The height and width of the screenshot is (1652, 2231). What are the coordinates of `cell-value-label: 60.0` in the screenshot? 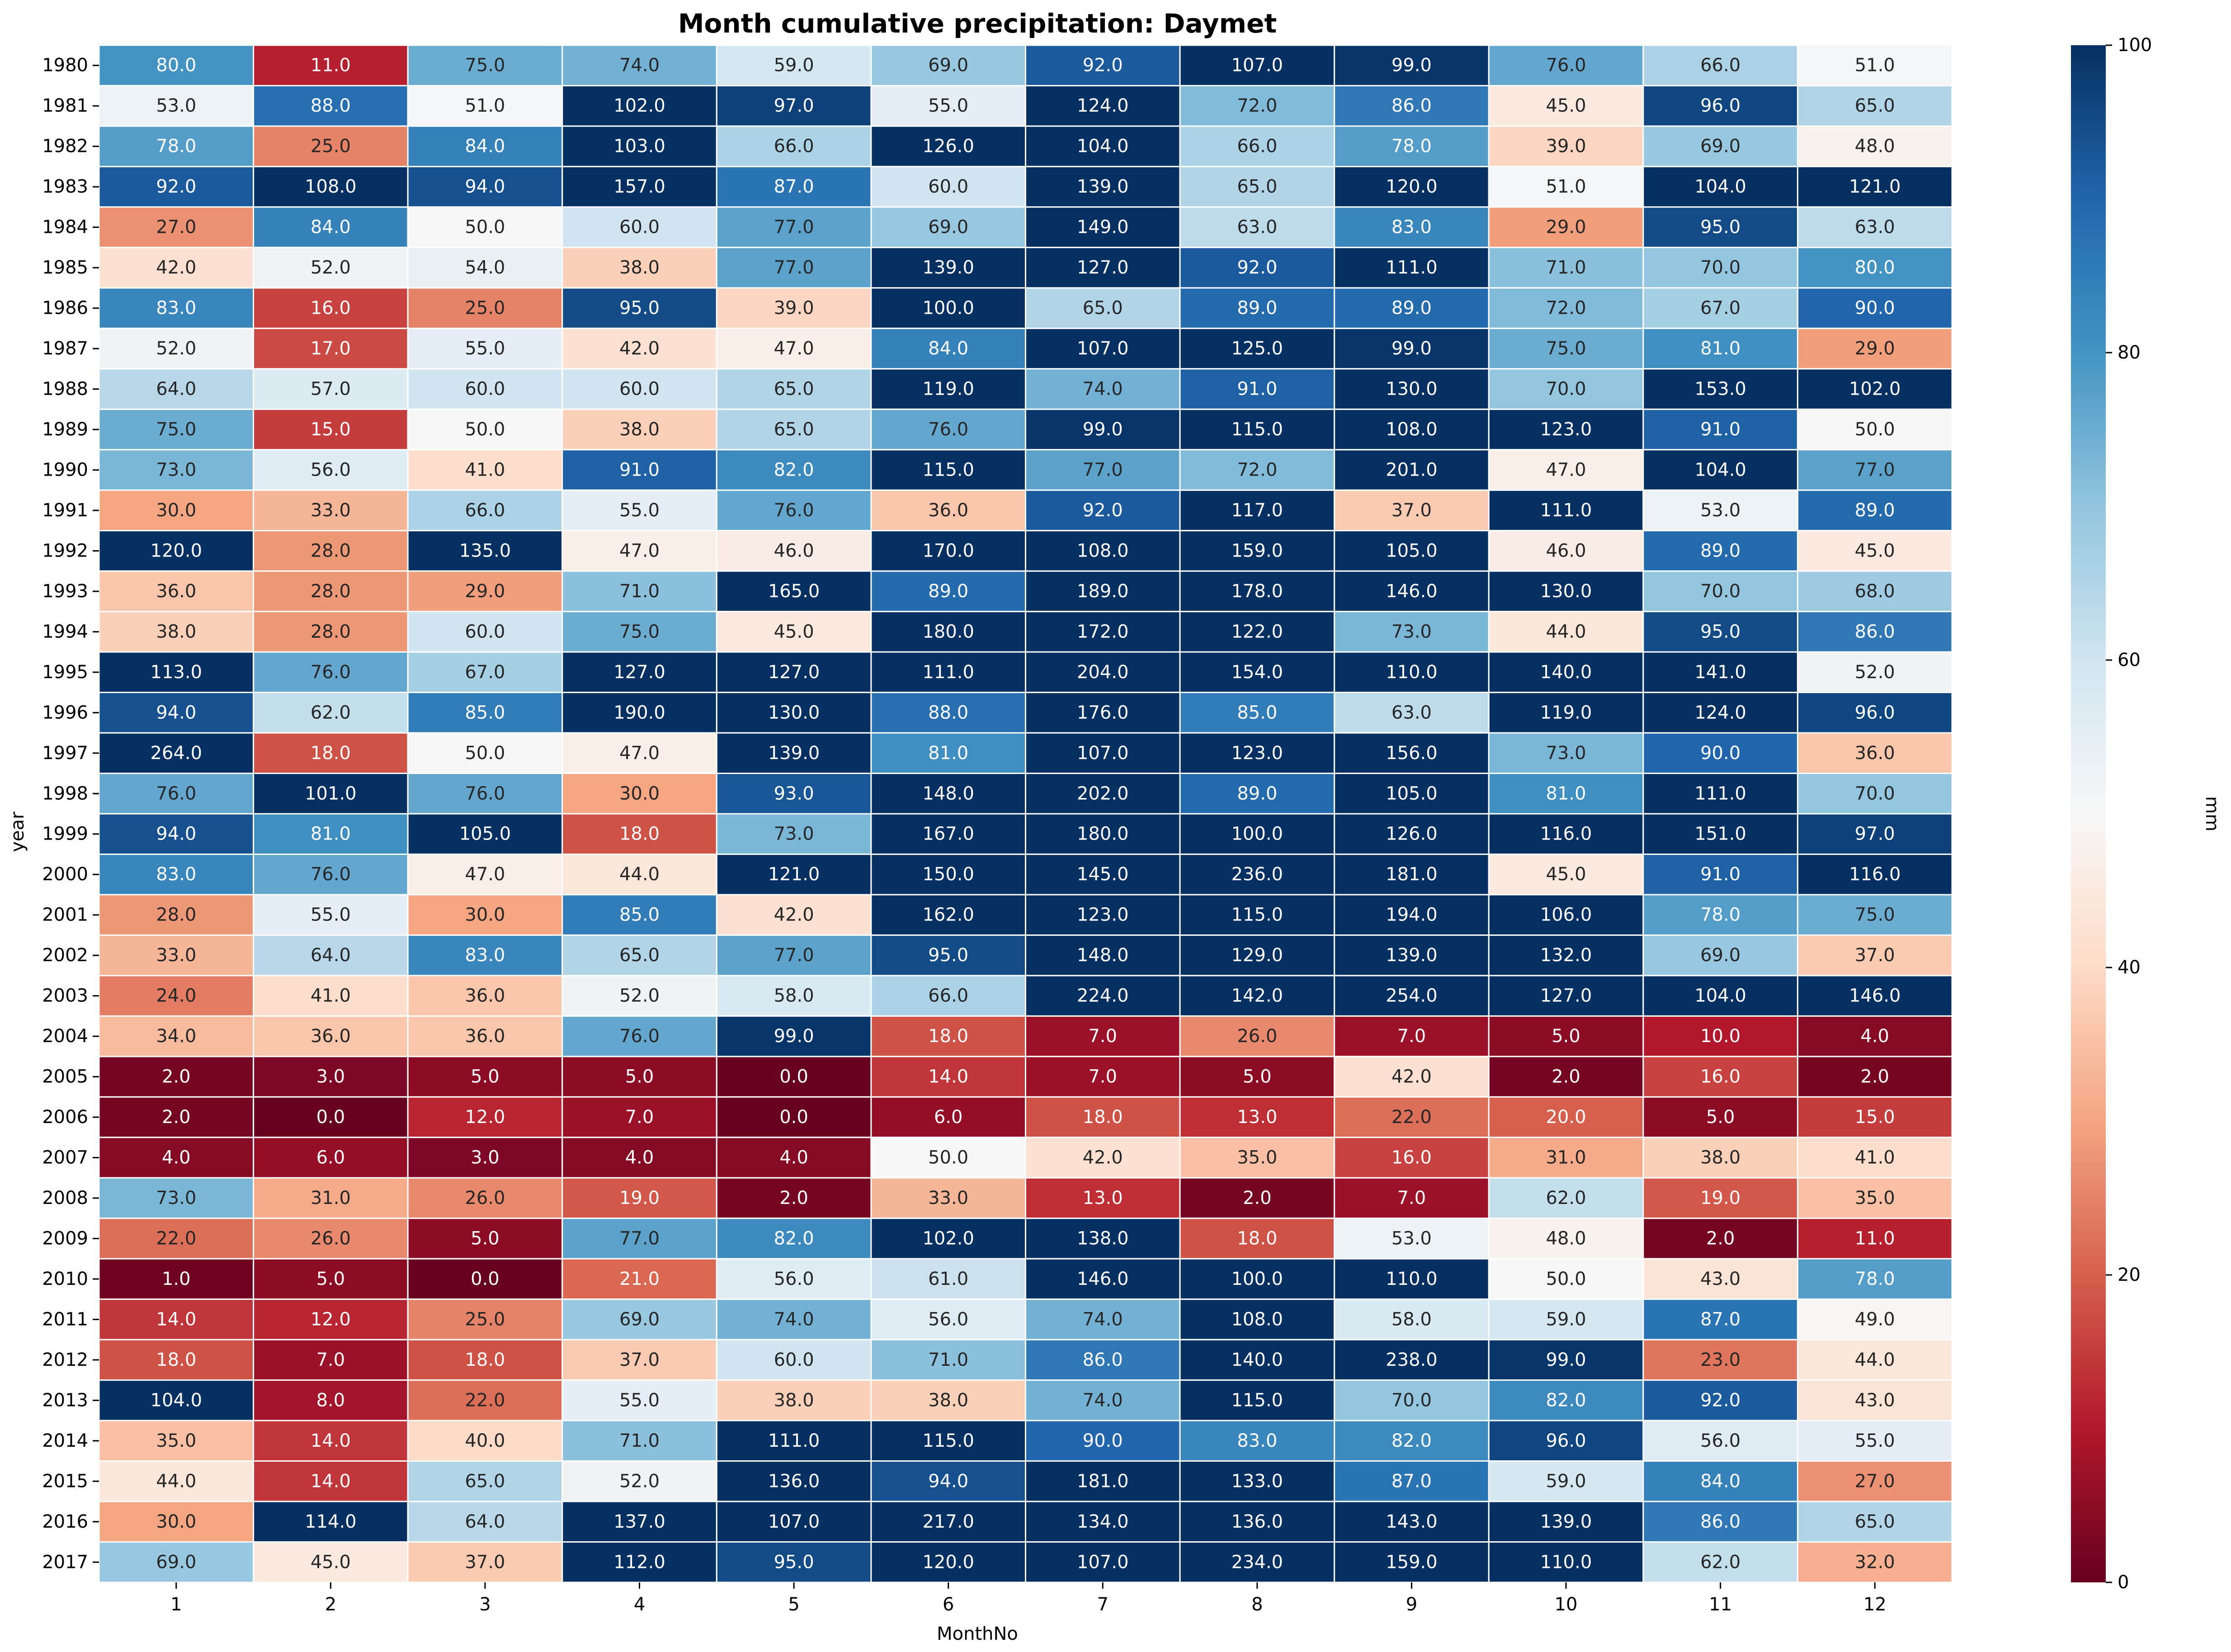 It's located at (485, 631).